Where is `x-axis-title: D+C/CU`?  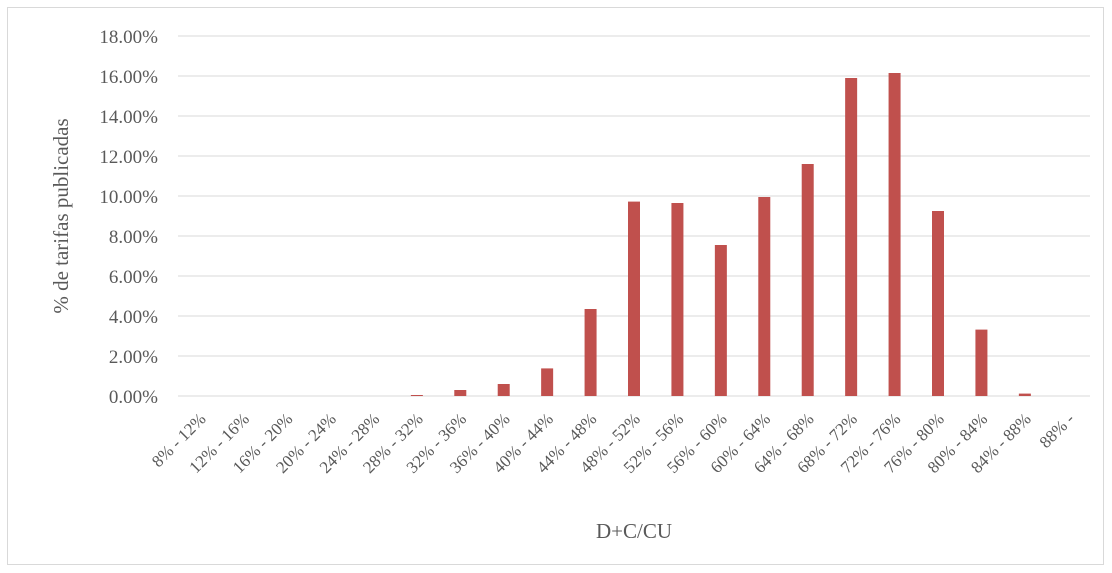
x-axis-title: D+C/CU is located at coordinates (634, 531).